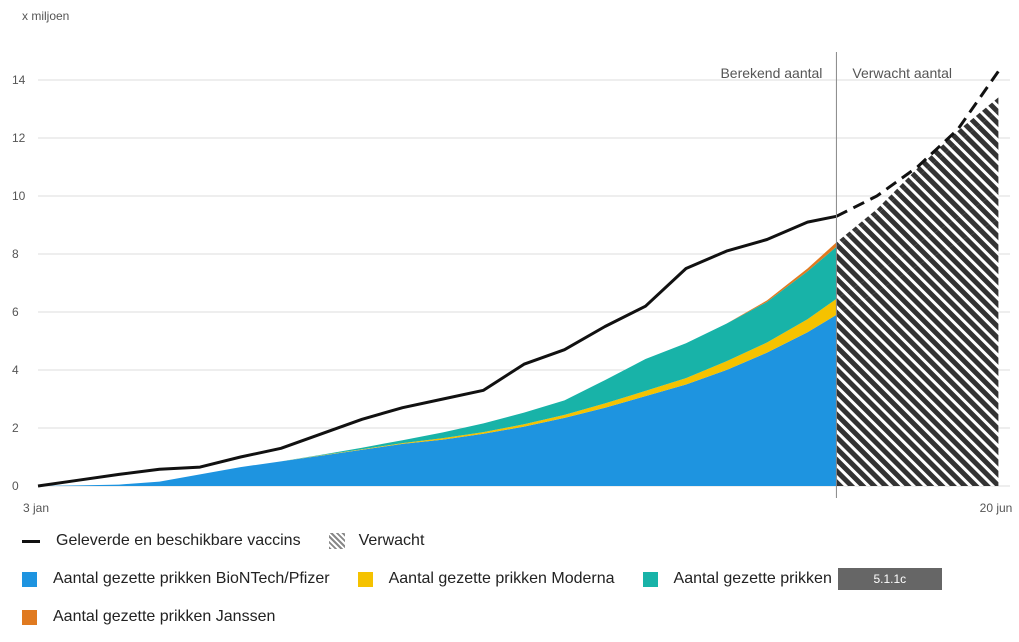  What do you see at coordinates (752, 578) in the screenshot?
I see `legend-astrazeneca-label: Aantal gezette prikken` at bounding box center [752, 578].